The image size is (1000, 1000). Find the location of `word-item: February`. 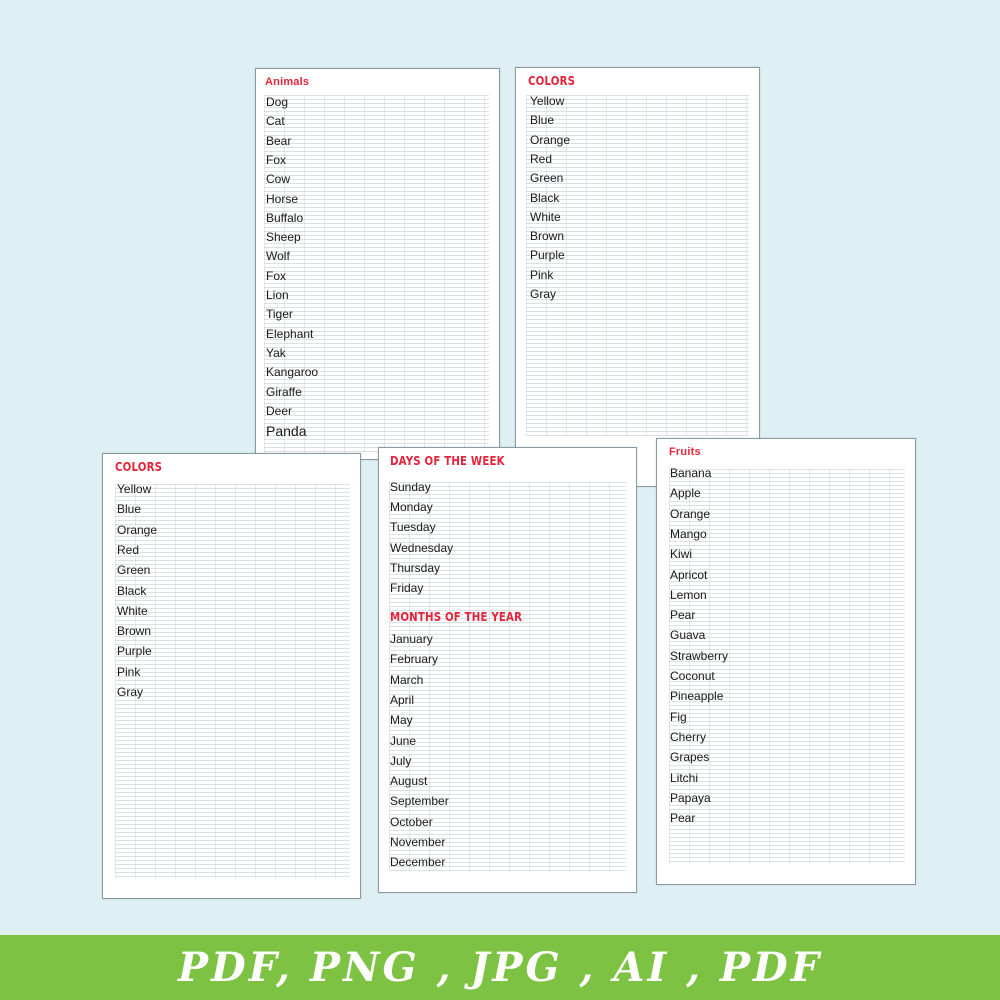

word-item: February is located at coordinates (414, 659).